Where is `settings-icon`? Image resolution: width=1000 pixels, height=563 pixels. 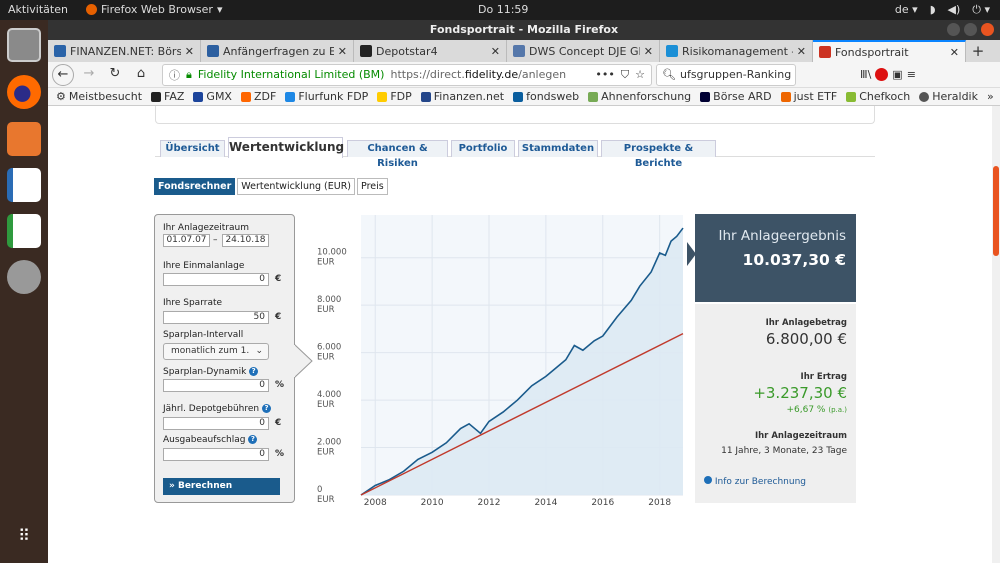 settings-icon is located at coordinates (24, 277).